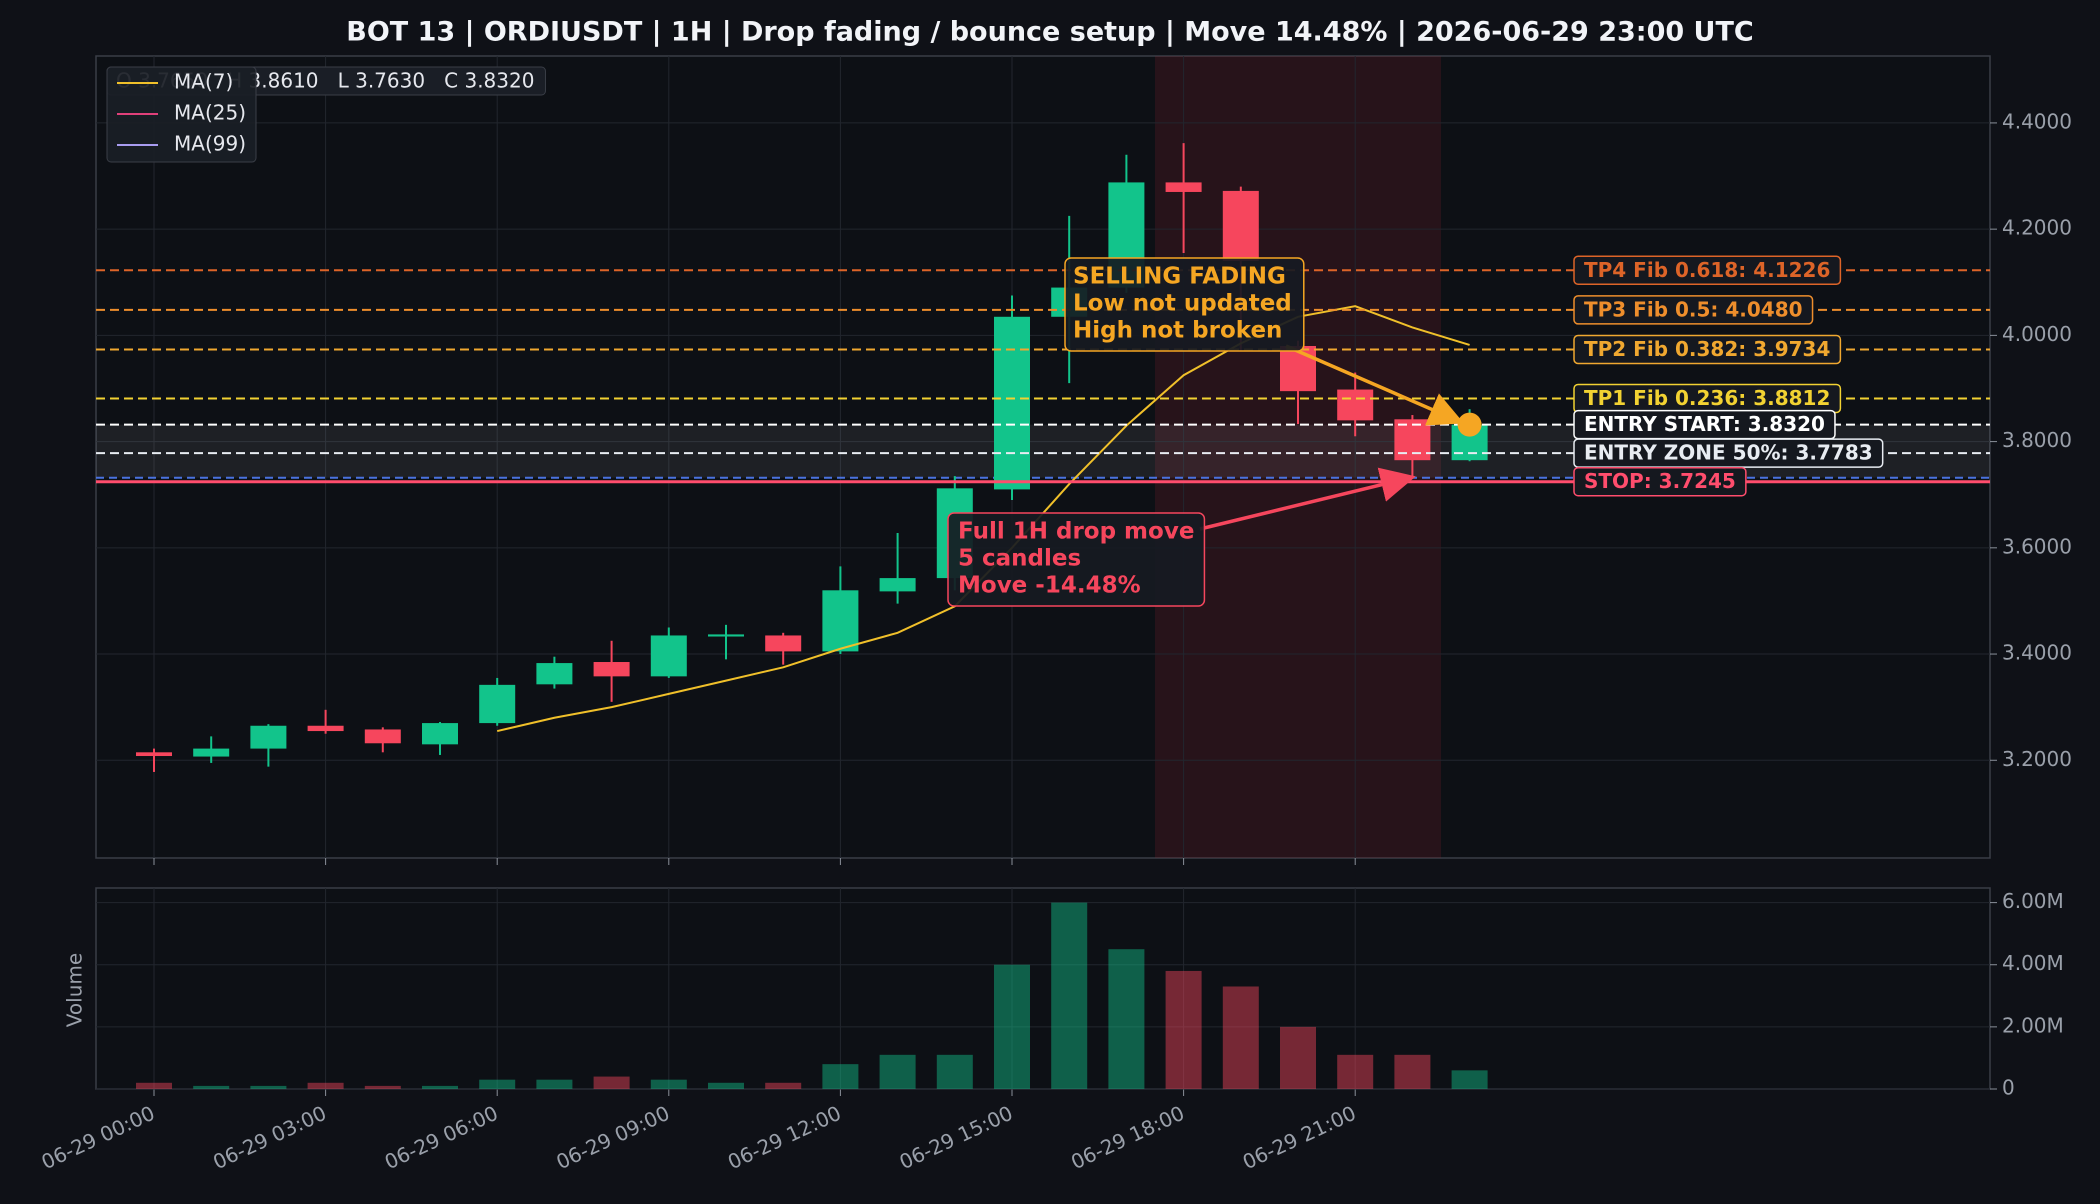 Image resolution: width=2100 pixels, height=1204 pixels. What do you see at coordinates (2033, 1025) in the screenshot?
I see `y-tick-label: 2.00M` at bounding box center [2033, 1025].